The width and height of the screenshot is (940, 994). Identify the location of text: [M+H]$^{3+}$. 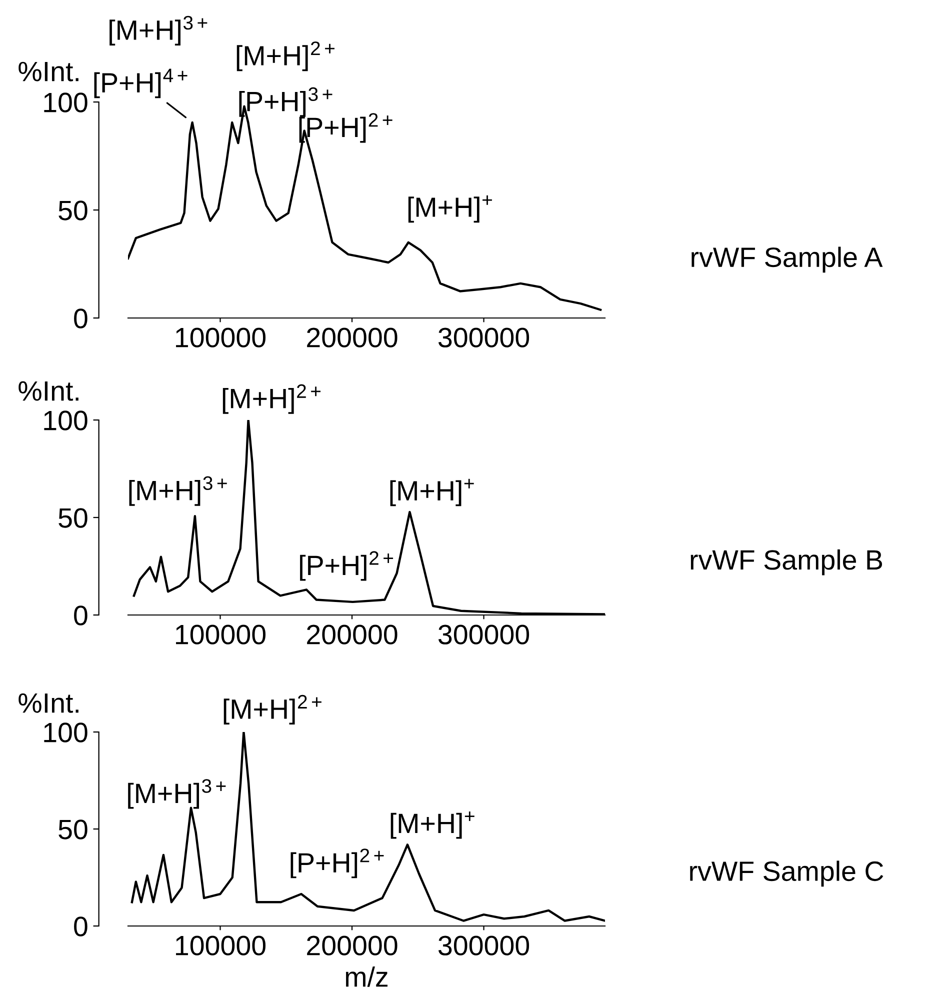
(159, 31).